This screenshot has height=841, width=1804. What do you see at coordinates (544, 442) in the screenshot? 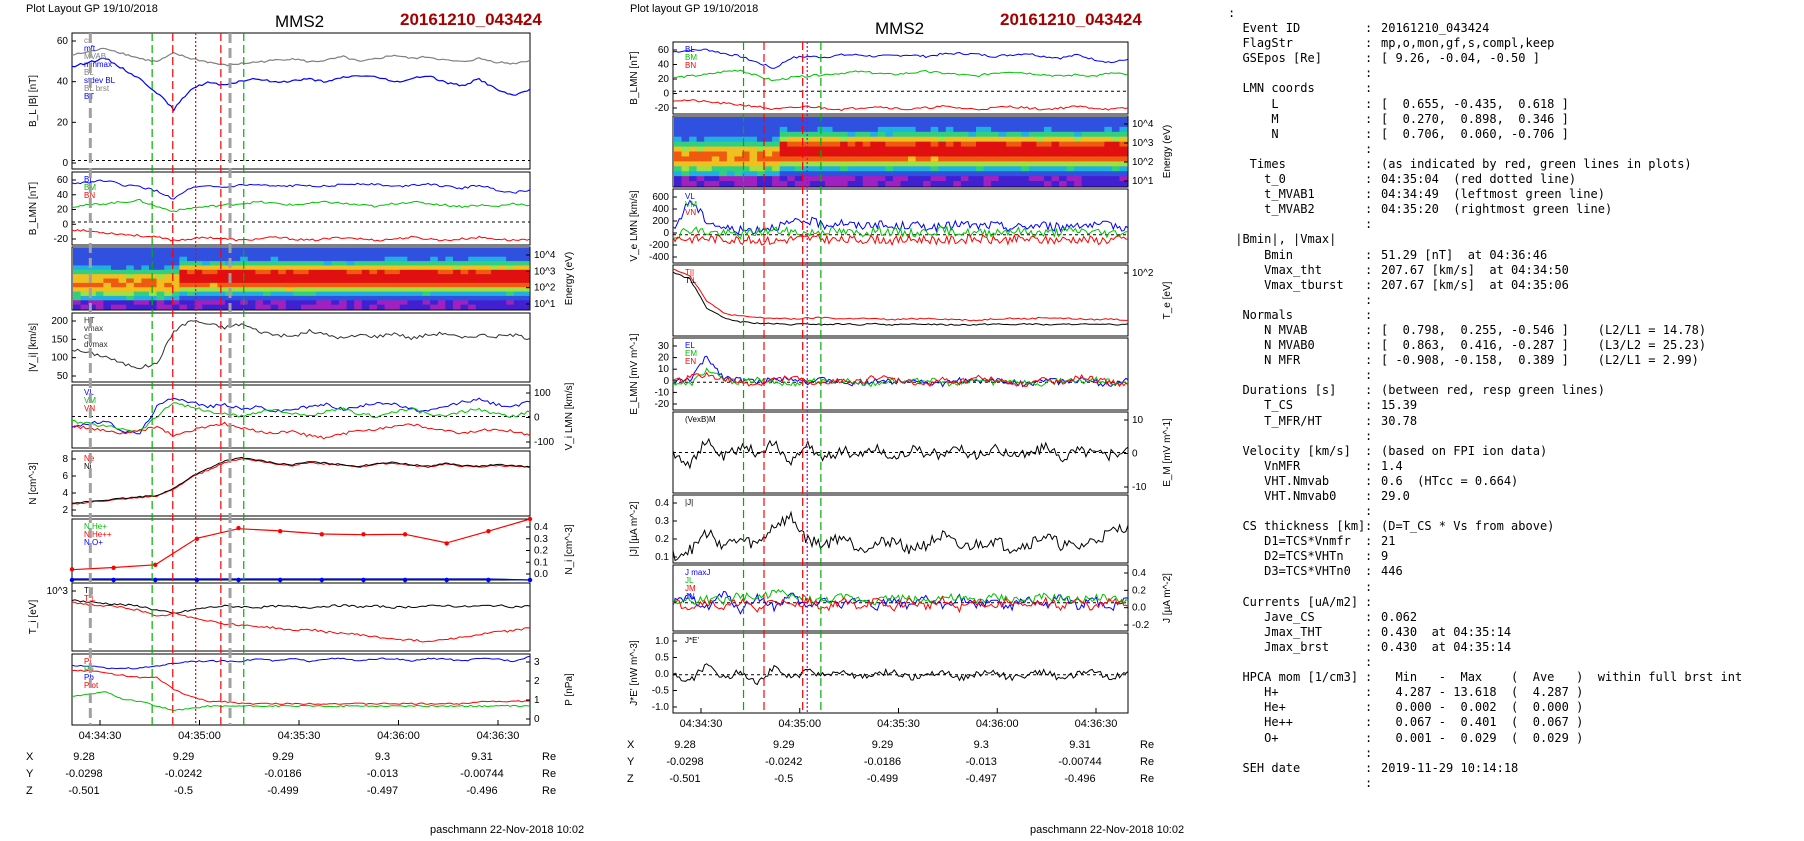
I see `y-tick-label: -100` at bounding box center [544, 442].